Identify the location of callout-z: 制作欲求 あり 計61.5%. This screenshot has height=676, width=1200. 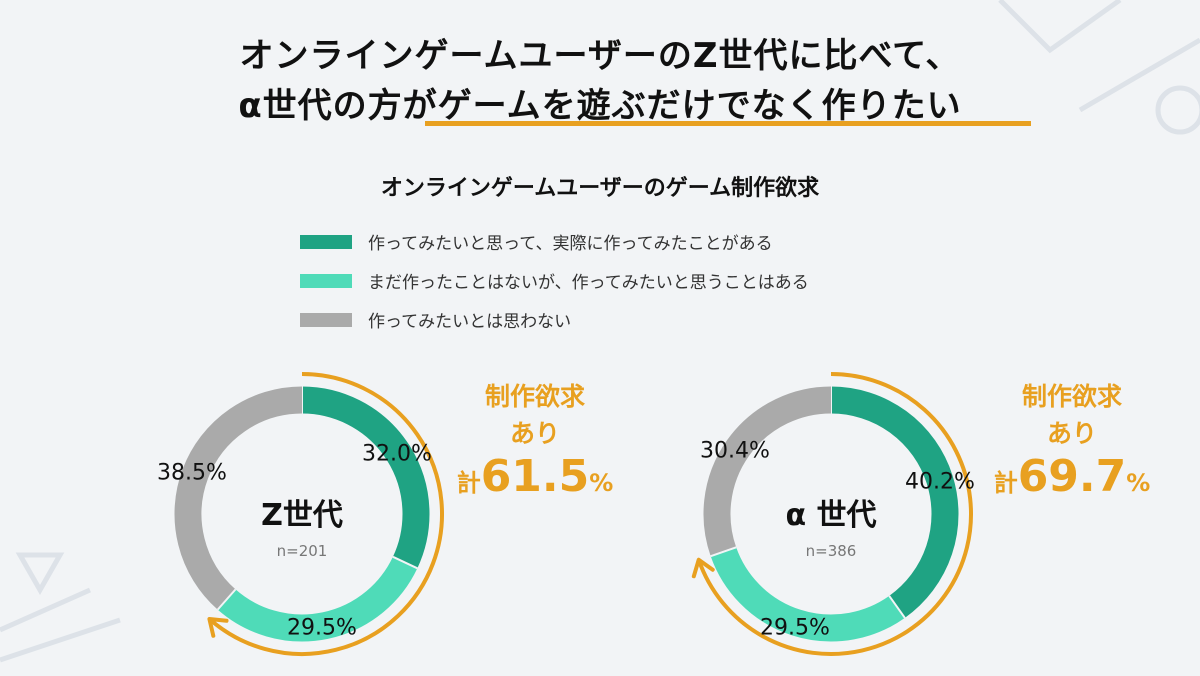
(535, 443).